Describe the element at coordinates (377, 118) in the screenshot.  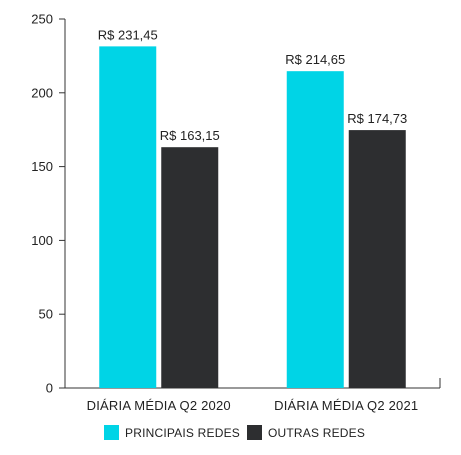
I see `bar-value-label: R$ 174,73` at that location.